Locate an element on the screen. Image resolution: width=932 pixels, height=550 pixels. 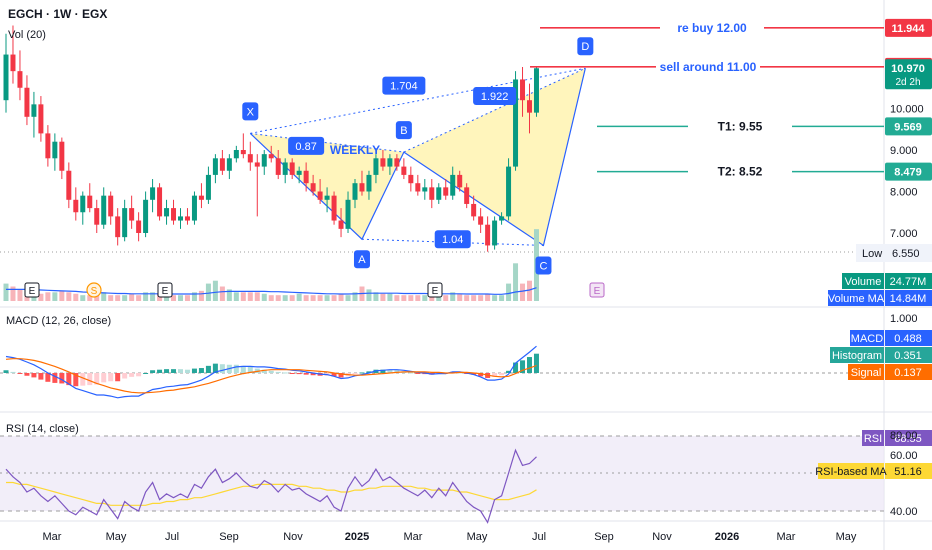
svg-text: 68.55 is located at coordinates (908, 439).